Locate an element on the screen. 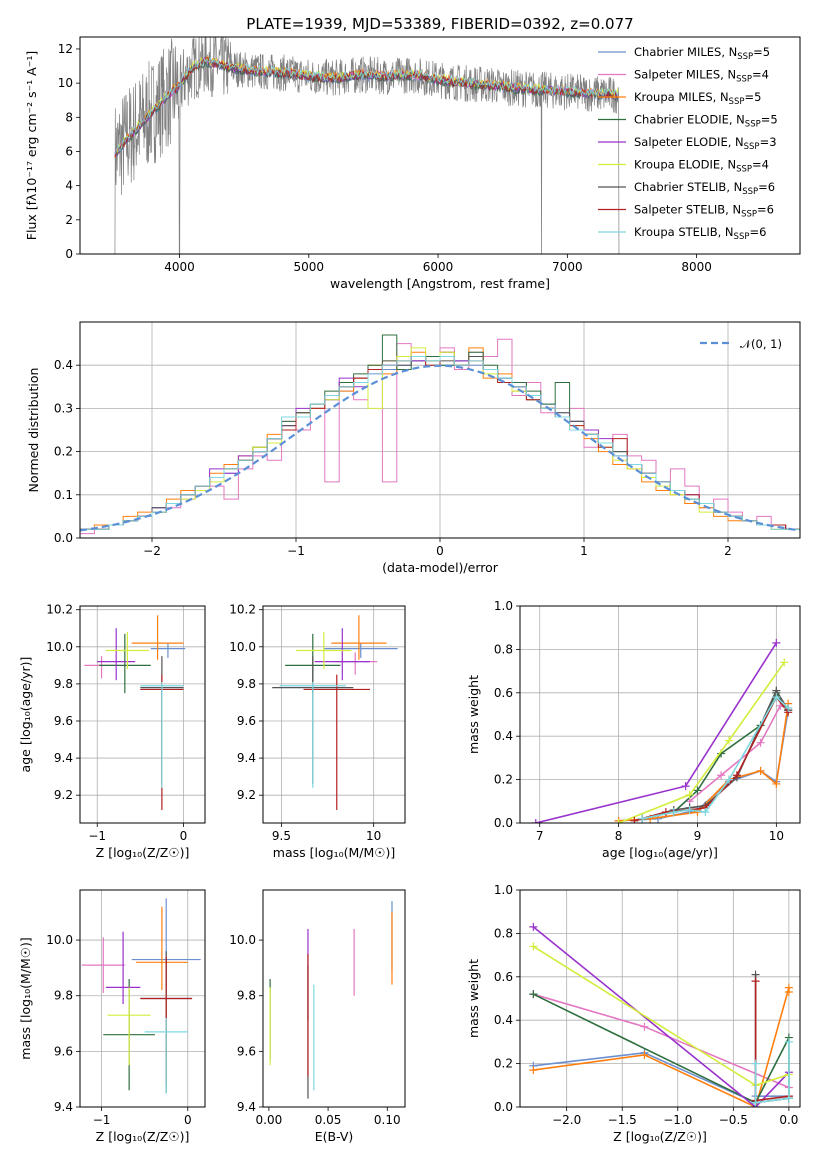 The image size is (819, 1170). spectrum-legend-value: =3 is located at coordinates (768, 142).